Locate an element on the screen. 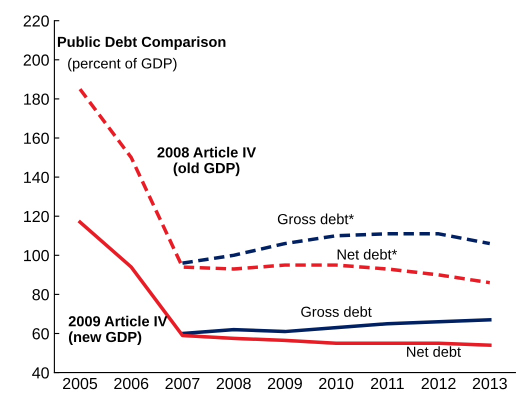  text: (percent of GDP) is located at coordinates (122, 65).